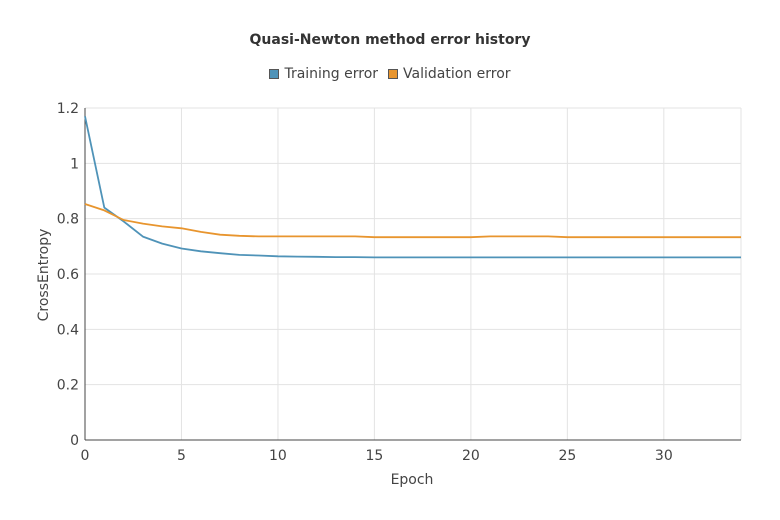 The width and height of the screenshot is (780, 520). What do you see at coordinates (74, 164) in the screenshot?
I see `y-tick-label: 1` at bounding box center [74, 164].